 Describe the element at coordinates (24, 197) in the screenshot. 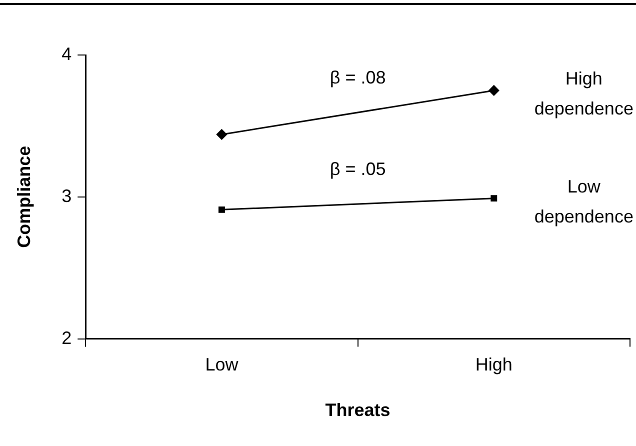

I see `y-axis-title: Compliance` at that location.